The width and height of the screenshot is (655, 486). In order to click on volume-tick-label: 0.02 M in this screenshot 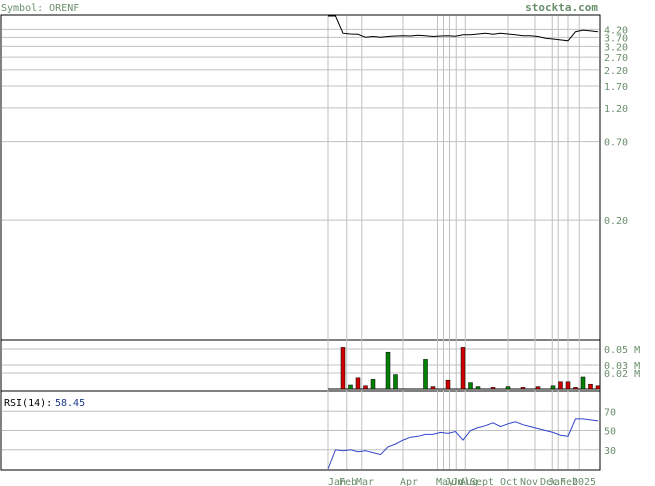, I will do `click(622, 374)`.